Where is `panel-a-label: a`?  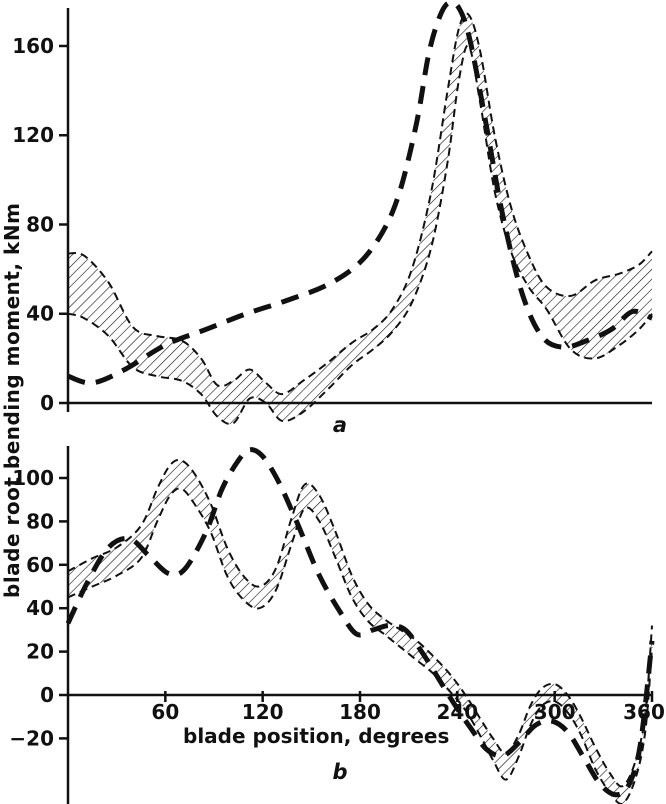
panel-a-label: a is located at coordinates (340, 425).